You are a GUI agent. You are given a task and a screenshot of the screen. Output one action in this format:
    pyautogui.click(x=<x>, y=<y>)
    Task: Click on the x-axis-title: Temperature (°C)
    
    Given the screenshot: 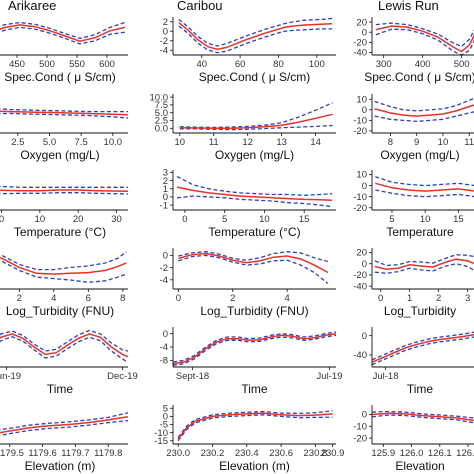 What is the action you would take?
    pyautogui.click(x=254, y=232)
    